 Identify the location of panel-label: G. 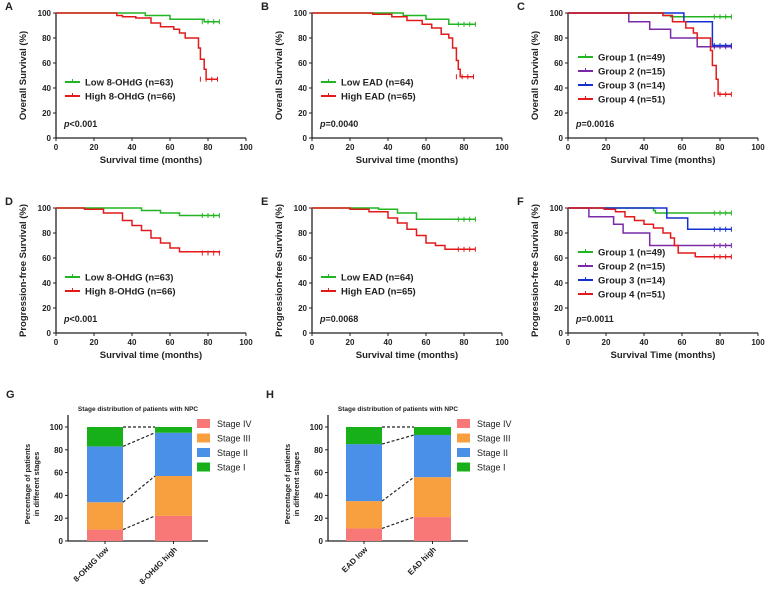
(10, 395).